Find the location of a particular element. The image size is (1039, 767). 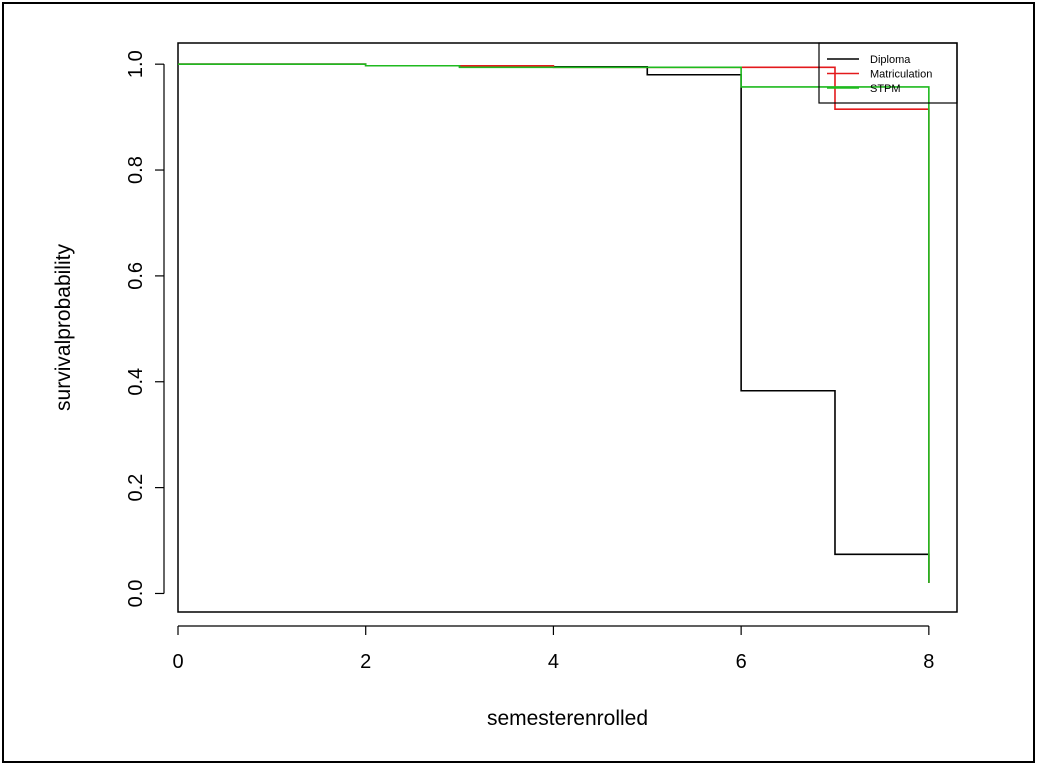

y-axis: 0.0 0.2 0.4 0.6 0.8 1.0 is located at coordinates (145, 329).